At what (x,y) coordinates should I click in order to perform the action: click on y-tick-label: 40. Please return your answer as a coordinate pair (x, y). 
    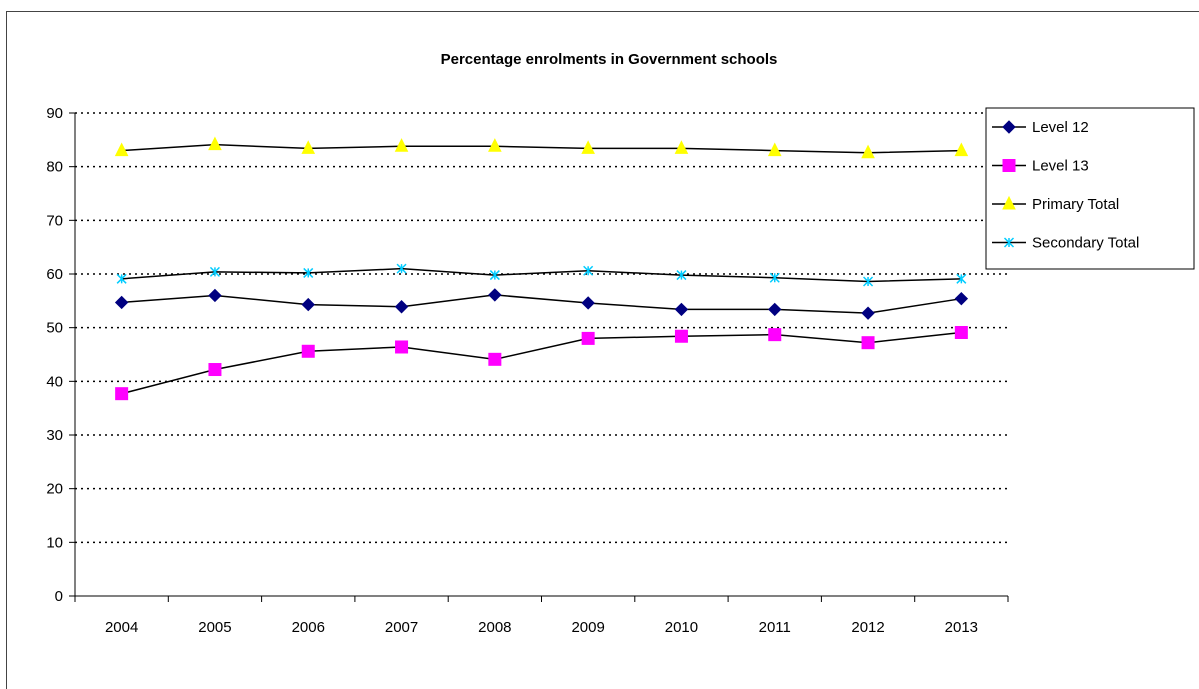
    Looking at the image, I should click on (54, 381).